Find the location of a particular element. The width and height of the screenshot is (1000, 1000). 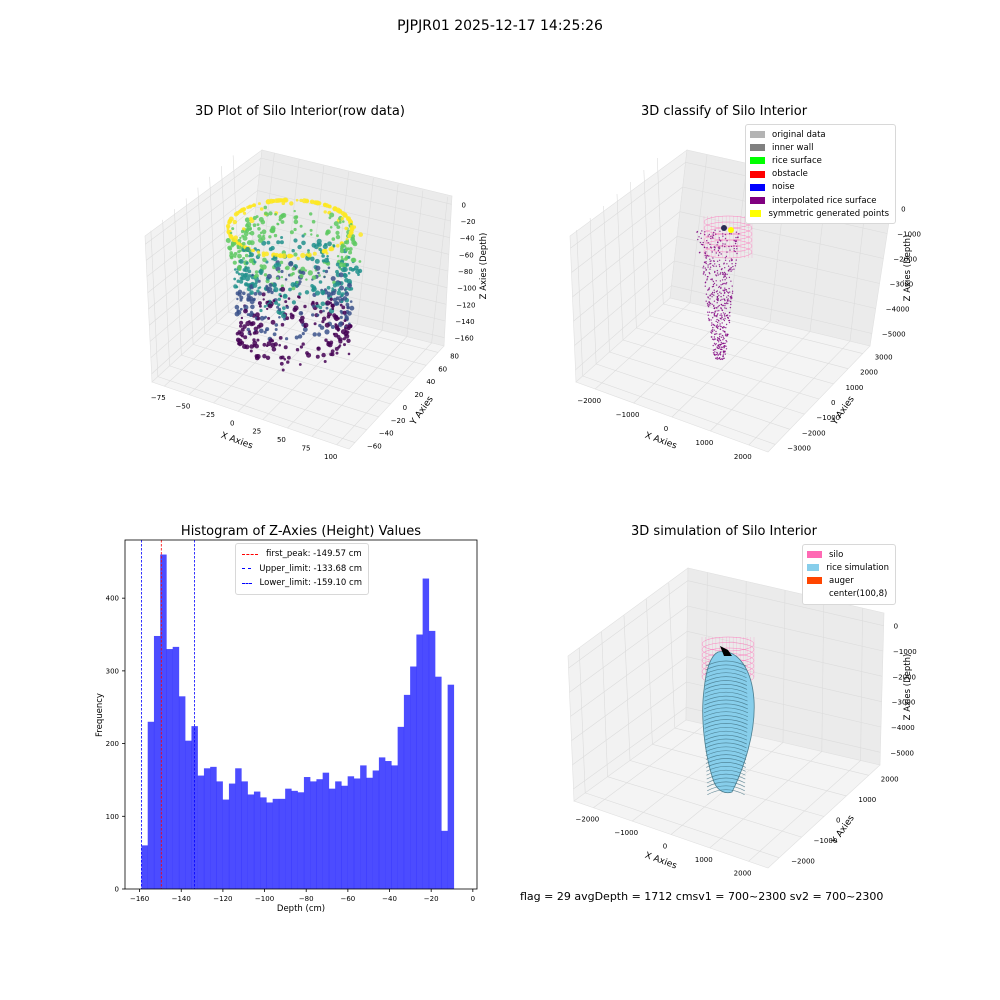

raw-x-tick-label: 50 is located at coordinates (281, 440).